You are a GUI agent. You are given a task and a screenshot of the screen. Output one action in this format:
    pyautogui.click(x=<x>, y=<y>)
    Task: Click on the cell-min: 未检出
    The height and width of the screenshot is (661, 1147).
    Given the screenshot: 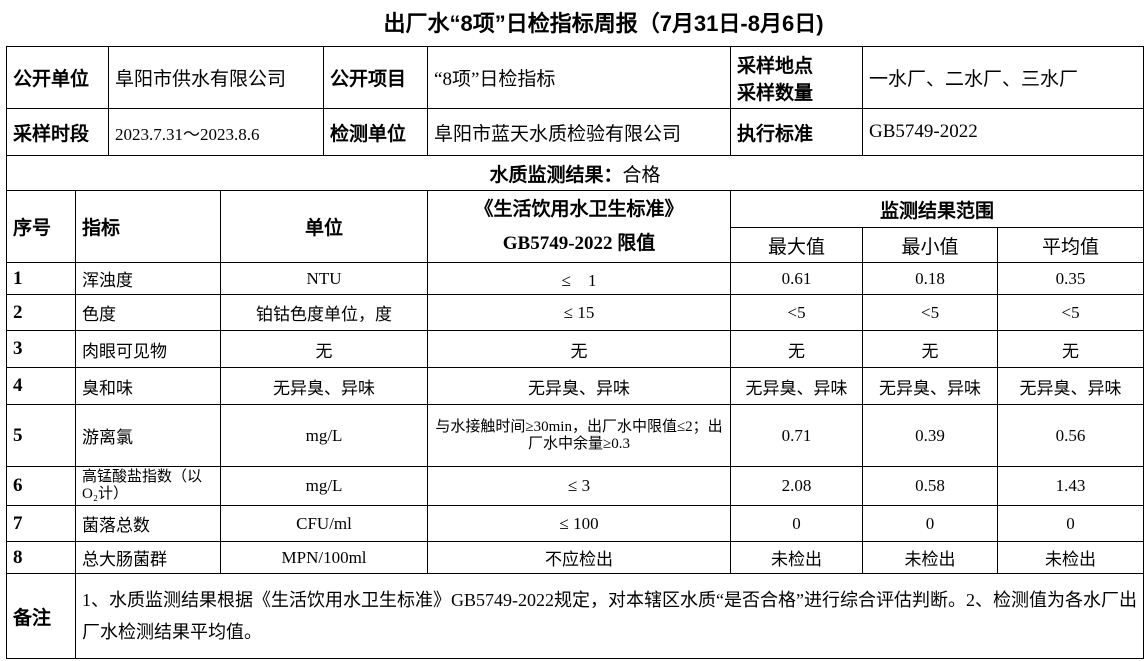 What is the action you would take?
    pyautogui.click(x=930, y=557)
    